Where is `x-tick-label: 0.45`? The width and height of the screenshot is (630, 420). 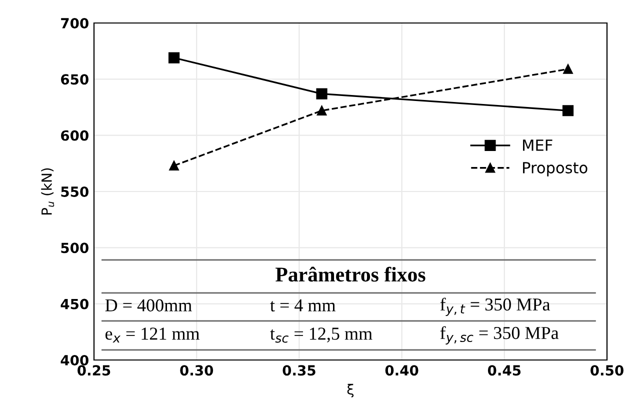 x-tick-label: 0.45 is located at coordinates (504, 370).